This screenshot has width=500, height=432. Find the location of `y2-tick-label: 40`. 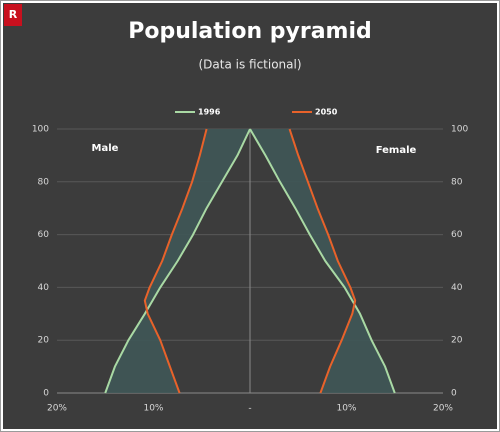

y2-tick-label: 40 is located at coordinates (457, 288).